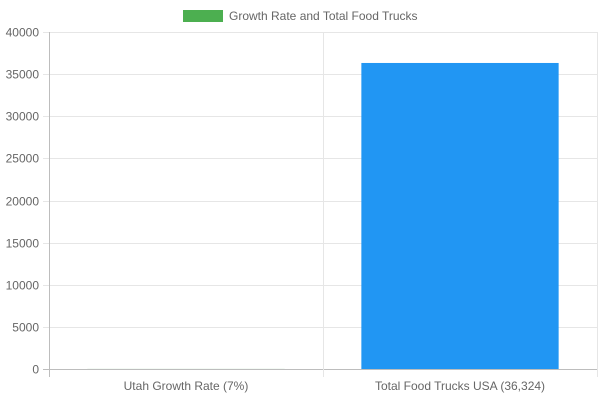 The width and height of the screenshot is (600, 400). Describe the element at coordinates (323, 16) in the screenshot. I see `legend-label: Growth Rate and Total Food Trucks` at that location.